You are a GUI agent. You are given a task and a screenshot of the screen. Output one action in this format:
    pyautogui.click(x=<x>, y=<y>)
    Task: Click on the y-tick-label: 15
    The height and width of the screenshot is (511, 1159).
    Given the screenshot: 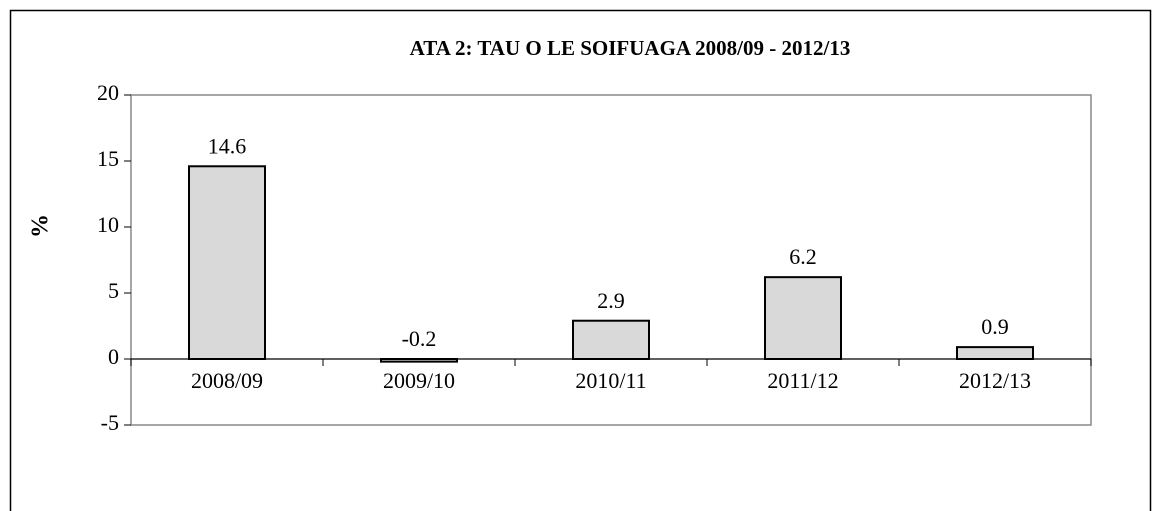 What is the action you would take?
    pyautogui.click(x=108, y=158)
    